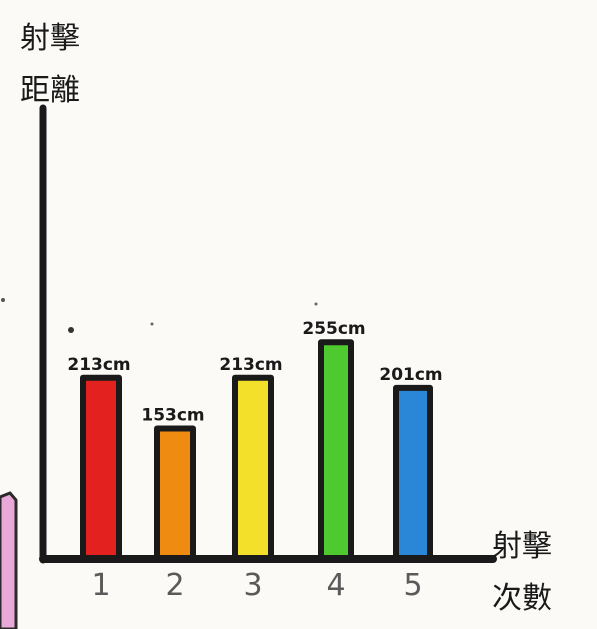 The image size is (597, 629). What do you see at coordinates (335, 585) in the screenshot?
I see `x-tick-label: 4` at bounding box center [335, 585].